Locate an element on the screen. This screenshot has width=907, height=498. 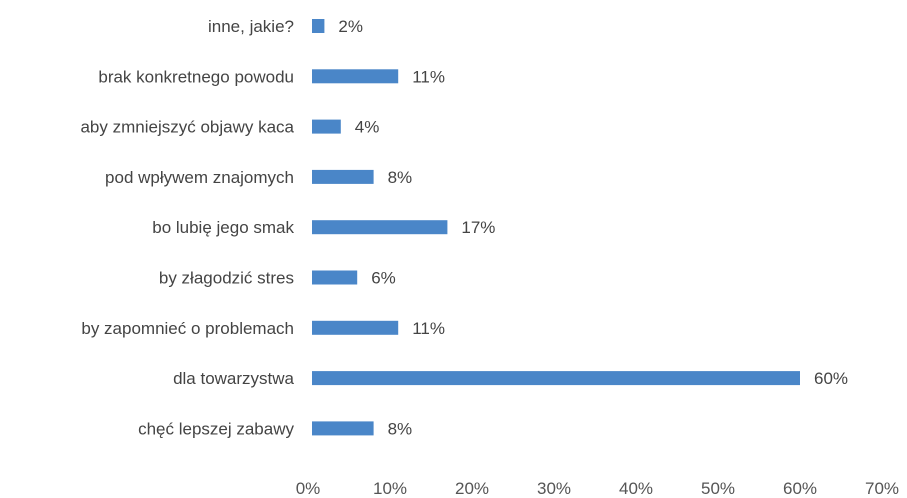
category-label: chęć lepszej zabawy is located at coordinates (216, 428).